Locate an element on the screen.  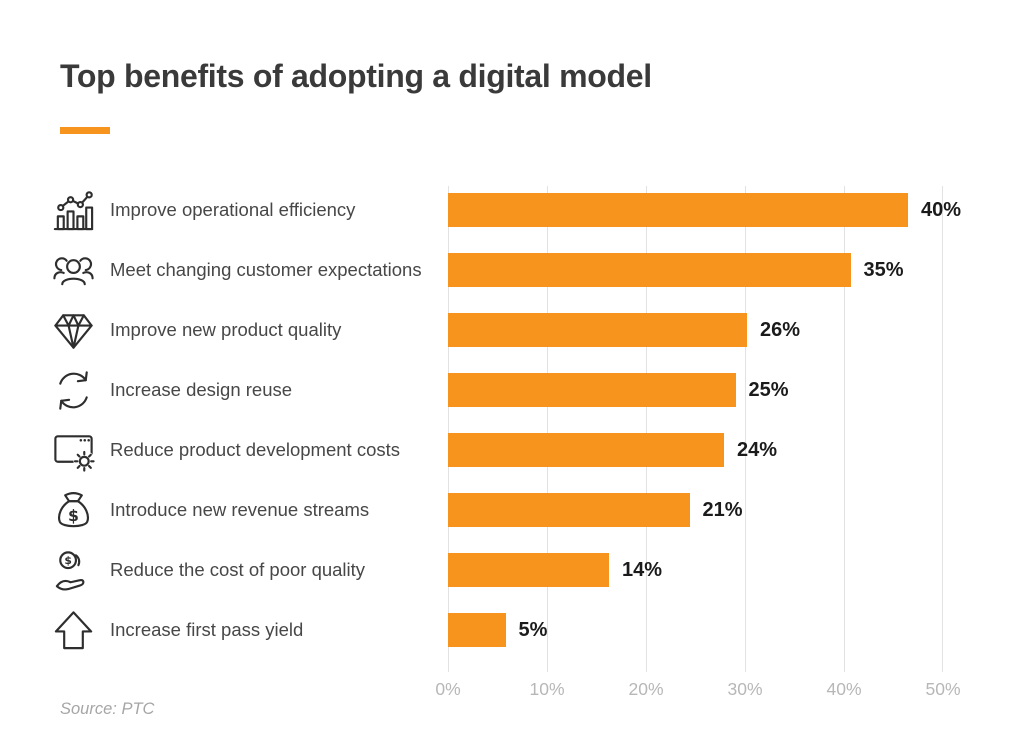
category-label: Increase first pass yield is located at coordinates (207, 629).